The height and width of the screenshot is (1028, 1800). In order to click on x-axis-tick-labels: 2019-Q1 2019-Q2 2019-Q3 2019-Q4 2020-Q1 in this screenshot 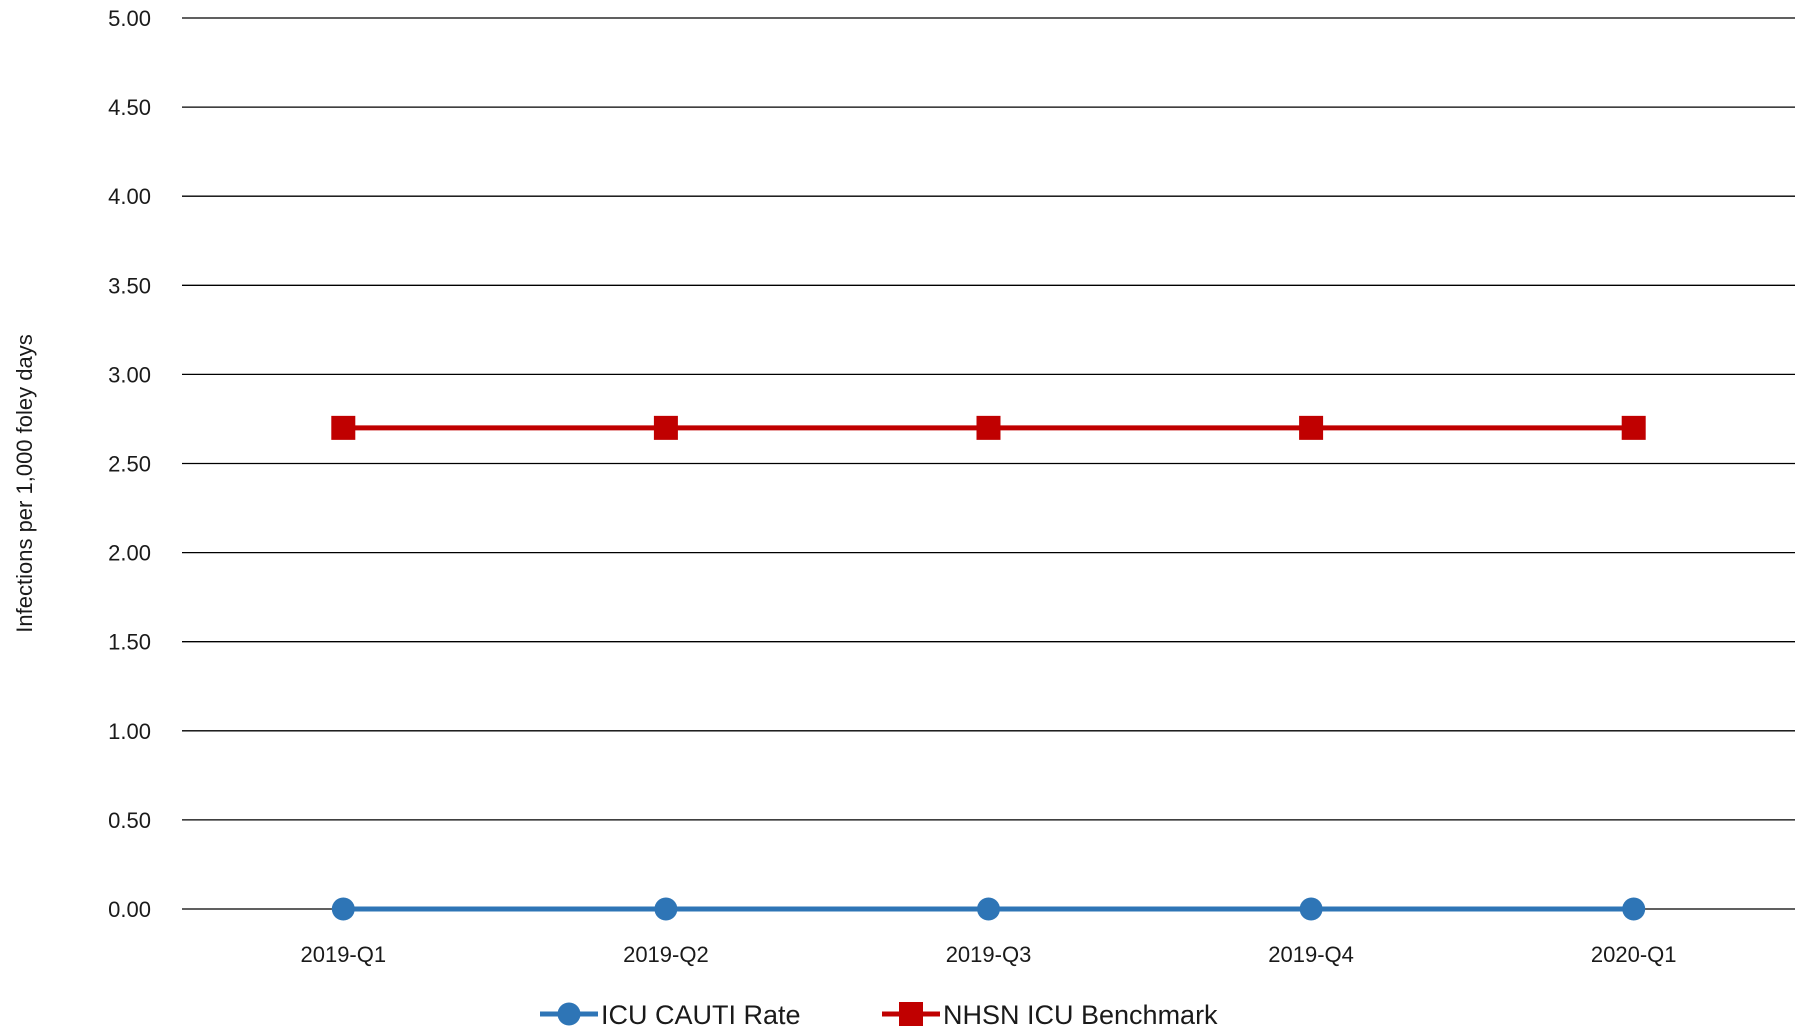, I will do `click(988, 954)`.